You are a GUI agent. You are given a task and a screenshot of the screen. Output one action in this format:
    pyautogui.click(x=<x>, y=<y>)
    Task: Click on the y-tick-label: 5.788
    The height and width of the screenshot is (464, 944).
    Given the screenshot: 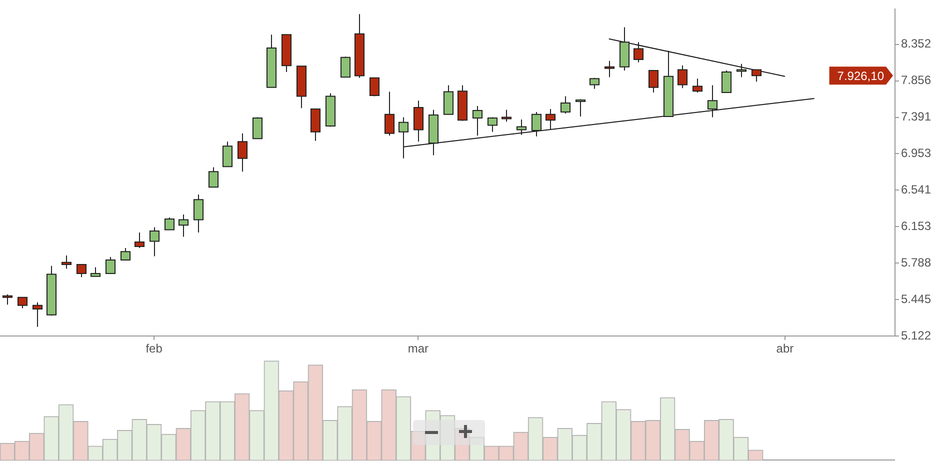 What is the action you would take?
    pyautogui.click(x=916, y=262)
    